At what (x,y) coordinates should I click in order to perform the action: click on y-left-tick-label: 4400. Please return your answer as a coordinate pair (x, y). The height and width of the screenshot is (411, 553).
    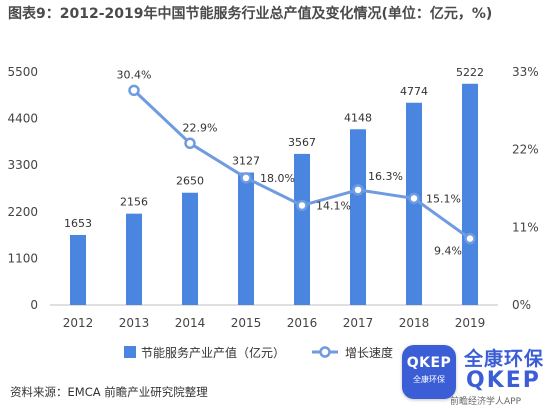
    Looking at the image, I should click on (22, 119).